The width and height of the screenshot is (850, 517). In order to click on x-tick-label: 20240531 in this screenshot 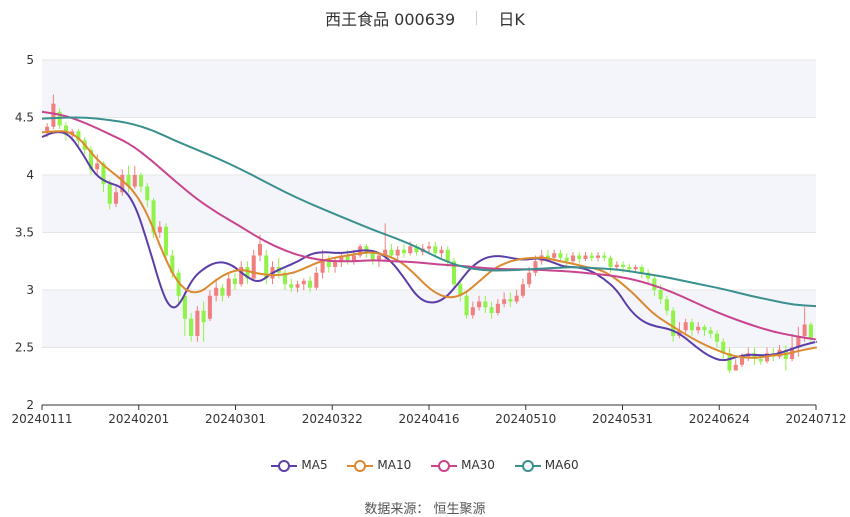, I will do `click(622, 419)`.